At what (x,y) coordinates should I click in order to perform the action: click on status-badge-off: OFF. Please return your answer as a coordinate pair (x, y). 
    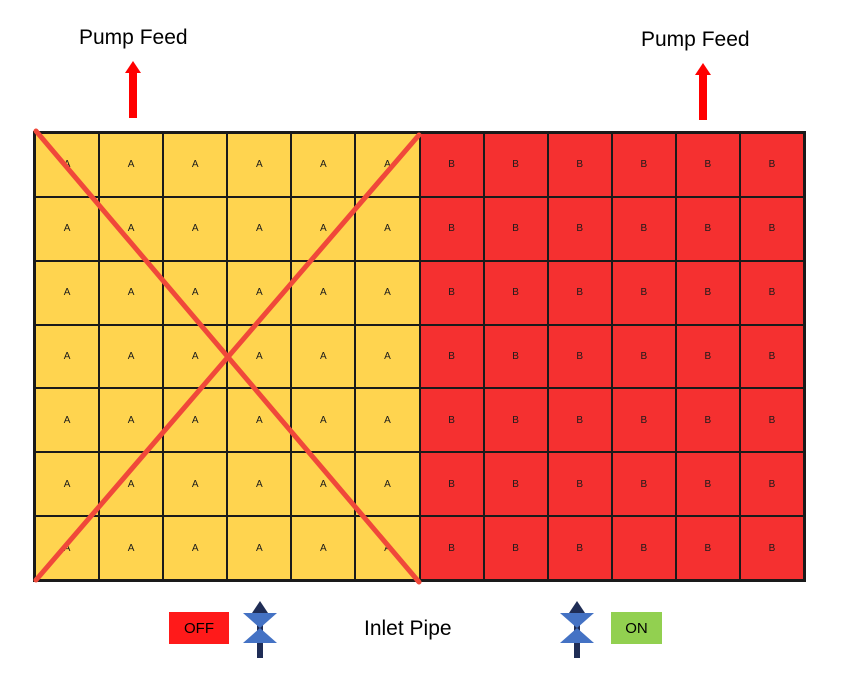
    Looking at the image, I should click on (199, 628).